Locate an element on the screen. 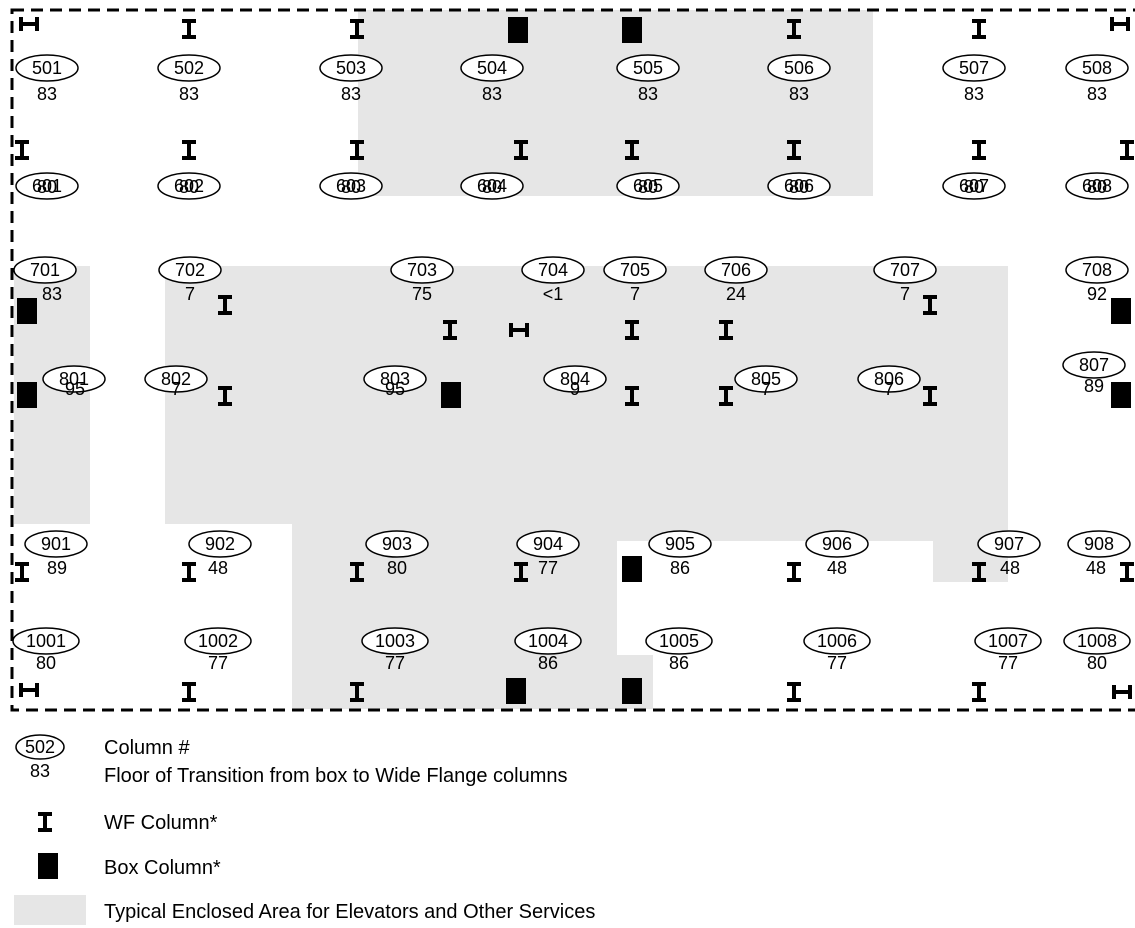 This screenshot has height=928, width=1135. transition-floor: <1 is located at coordinates (553, 294).